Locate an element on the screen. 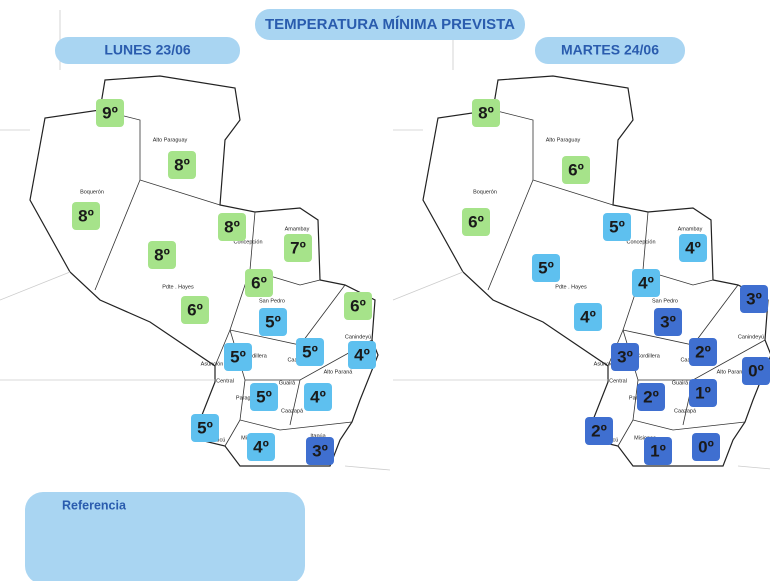 Image resolution: width=770 pixels, height=581 pixels. day-label: LUNES 23/06 is located at coordinates (147, 50).